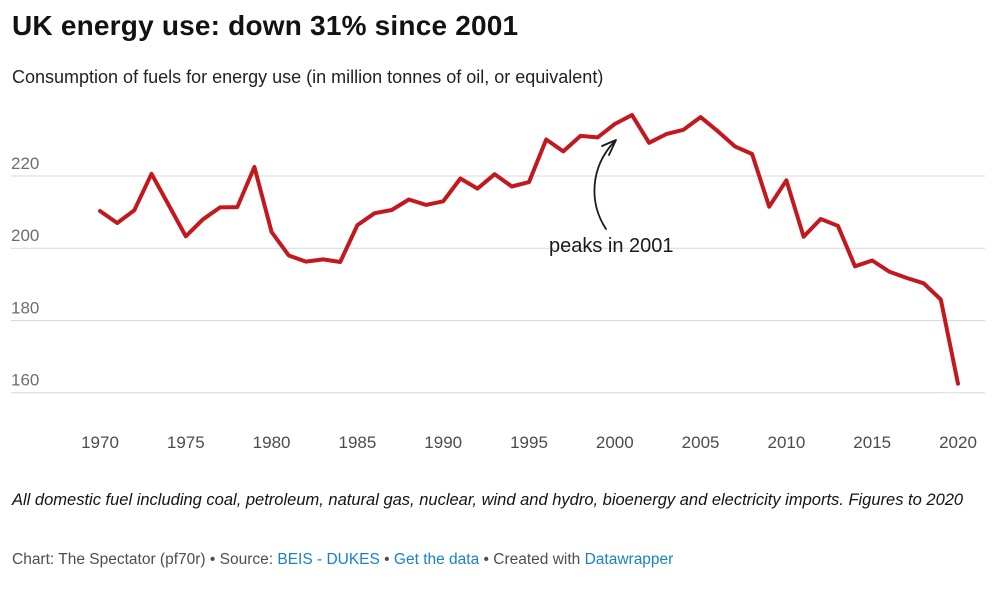  Describe the element at coordinates (25, 307) in the screenshot. I see `y-tick-label: 180` at that location.